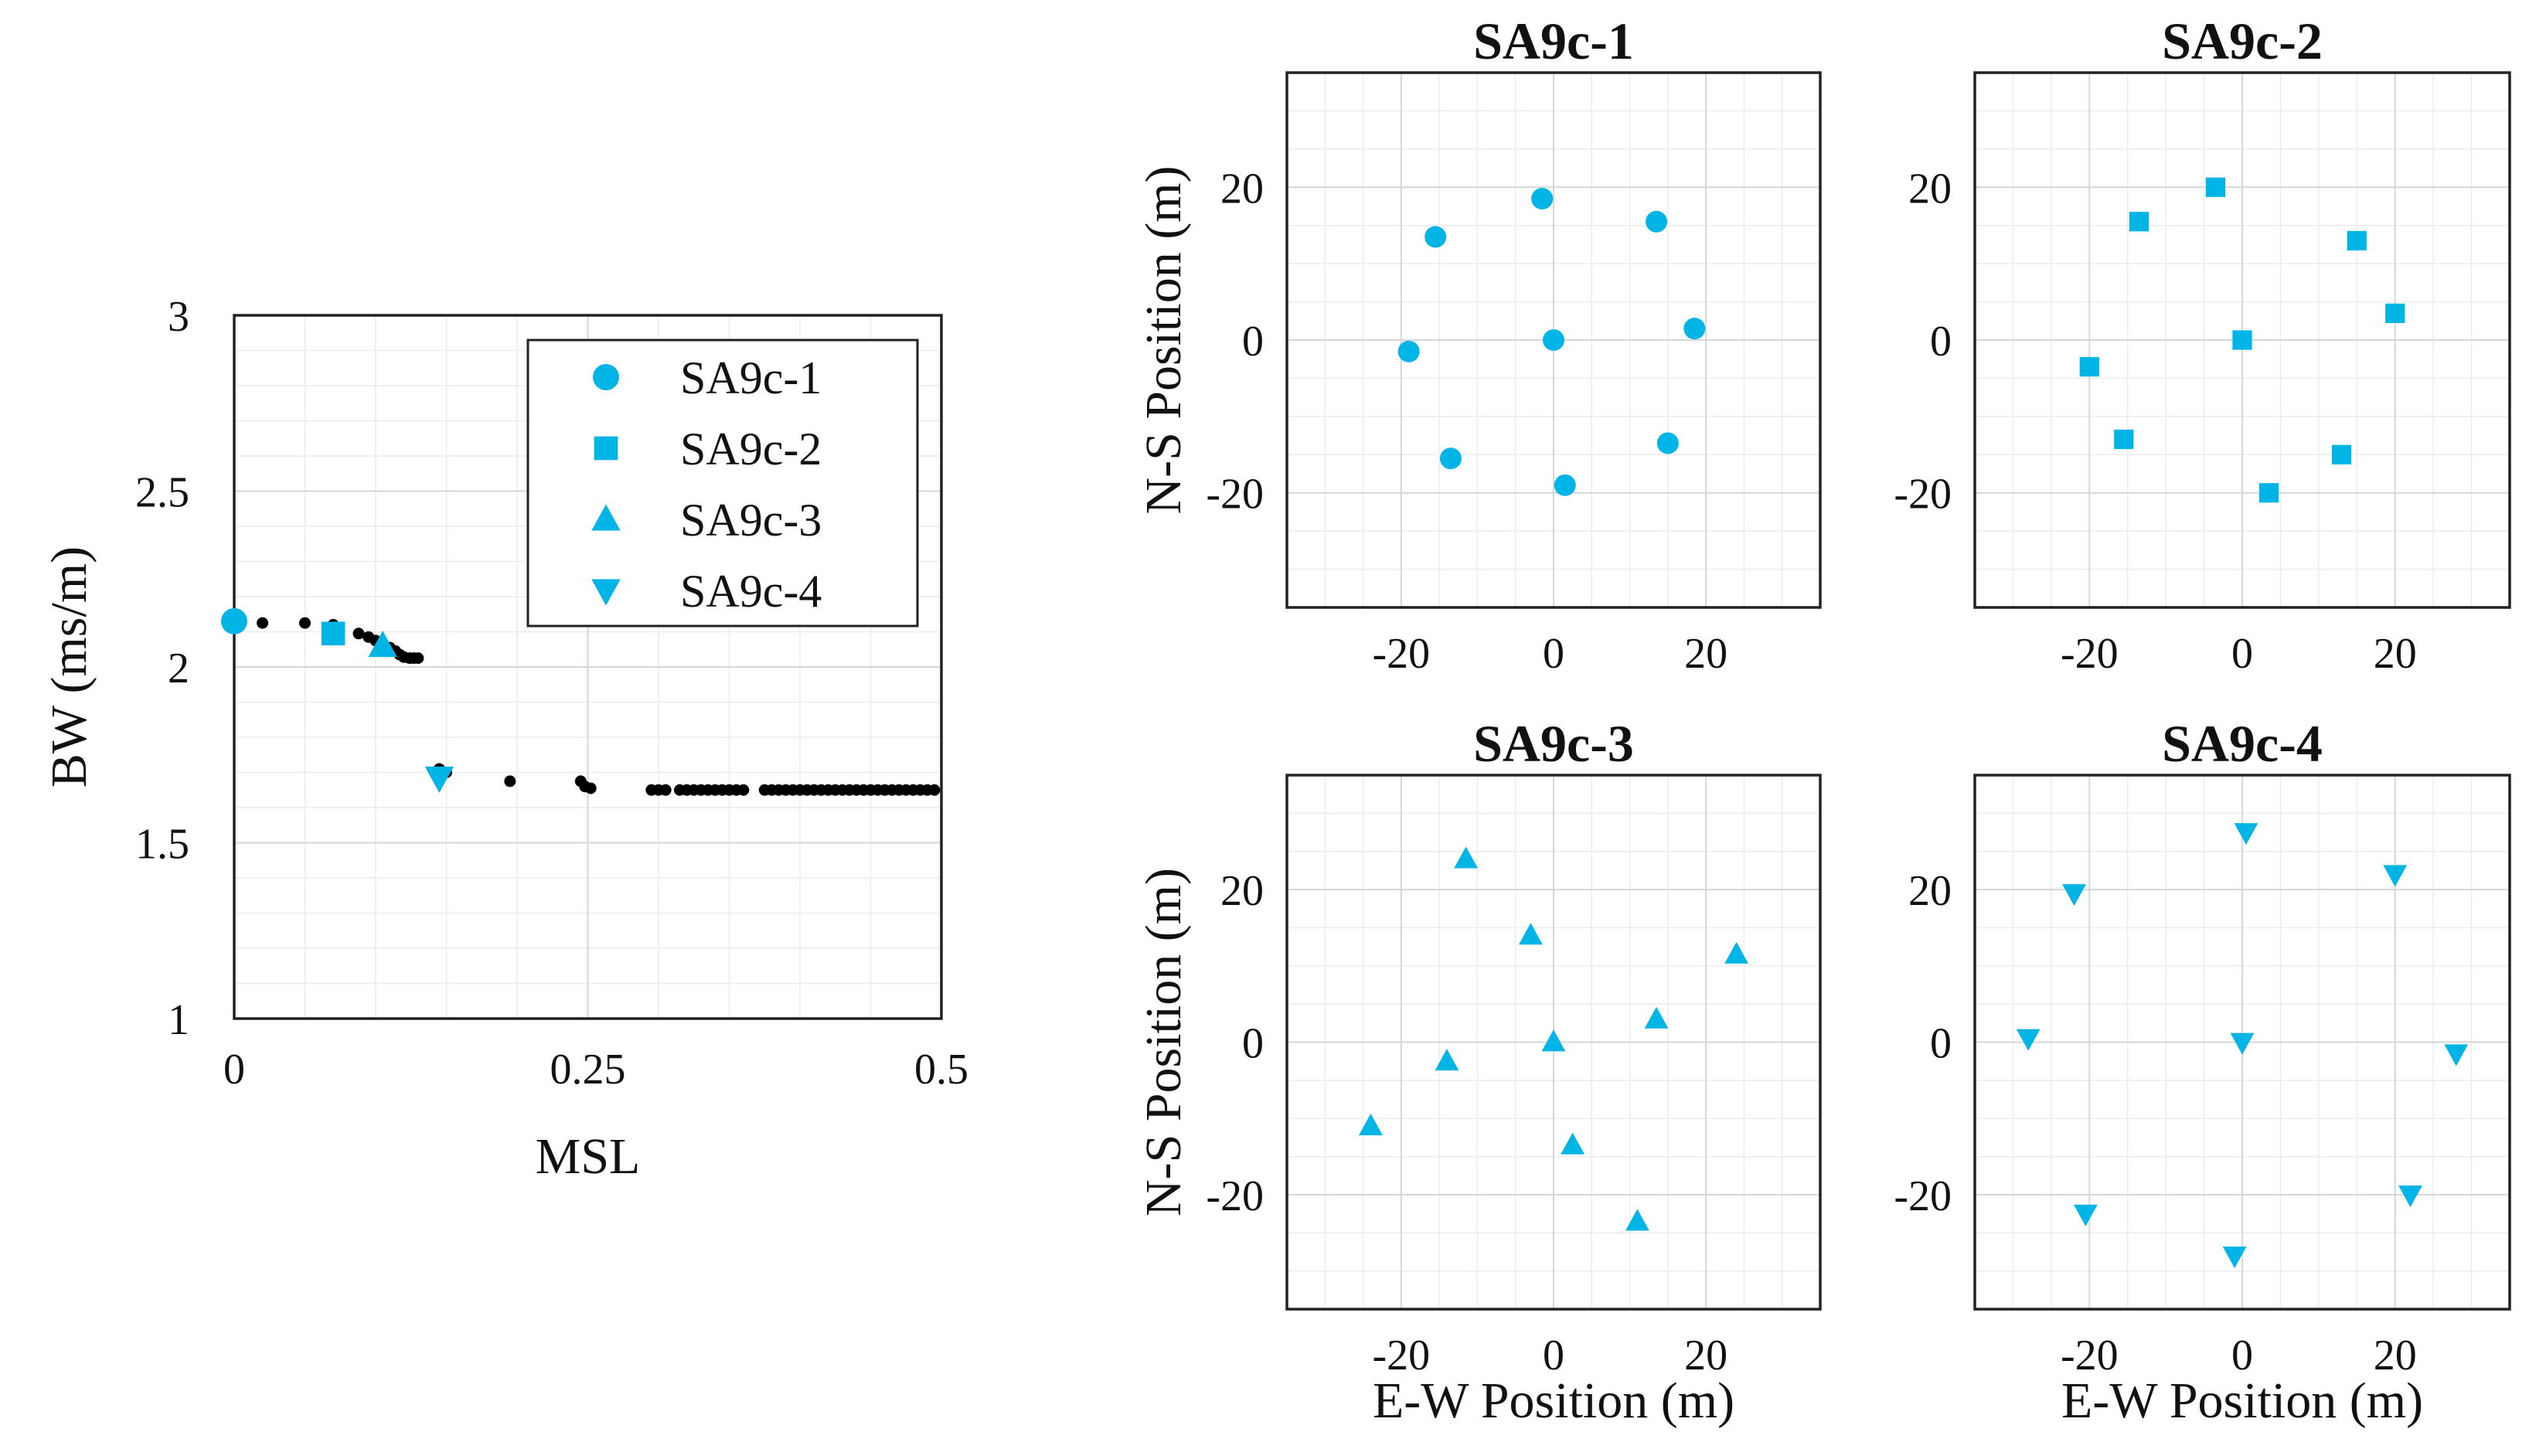  What do you see at coordinates (588, 1070) in the screenshot?
I see `x-tick-label: 0.25` at bounding box center [588, 1070].